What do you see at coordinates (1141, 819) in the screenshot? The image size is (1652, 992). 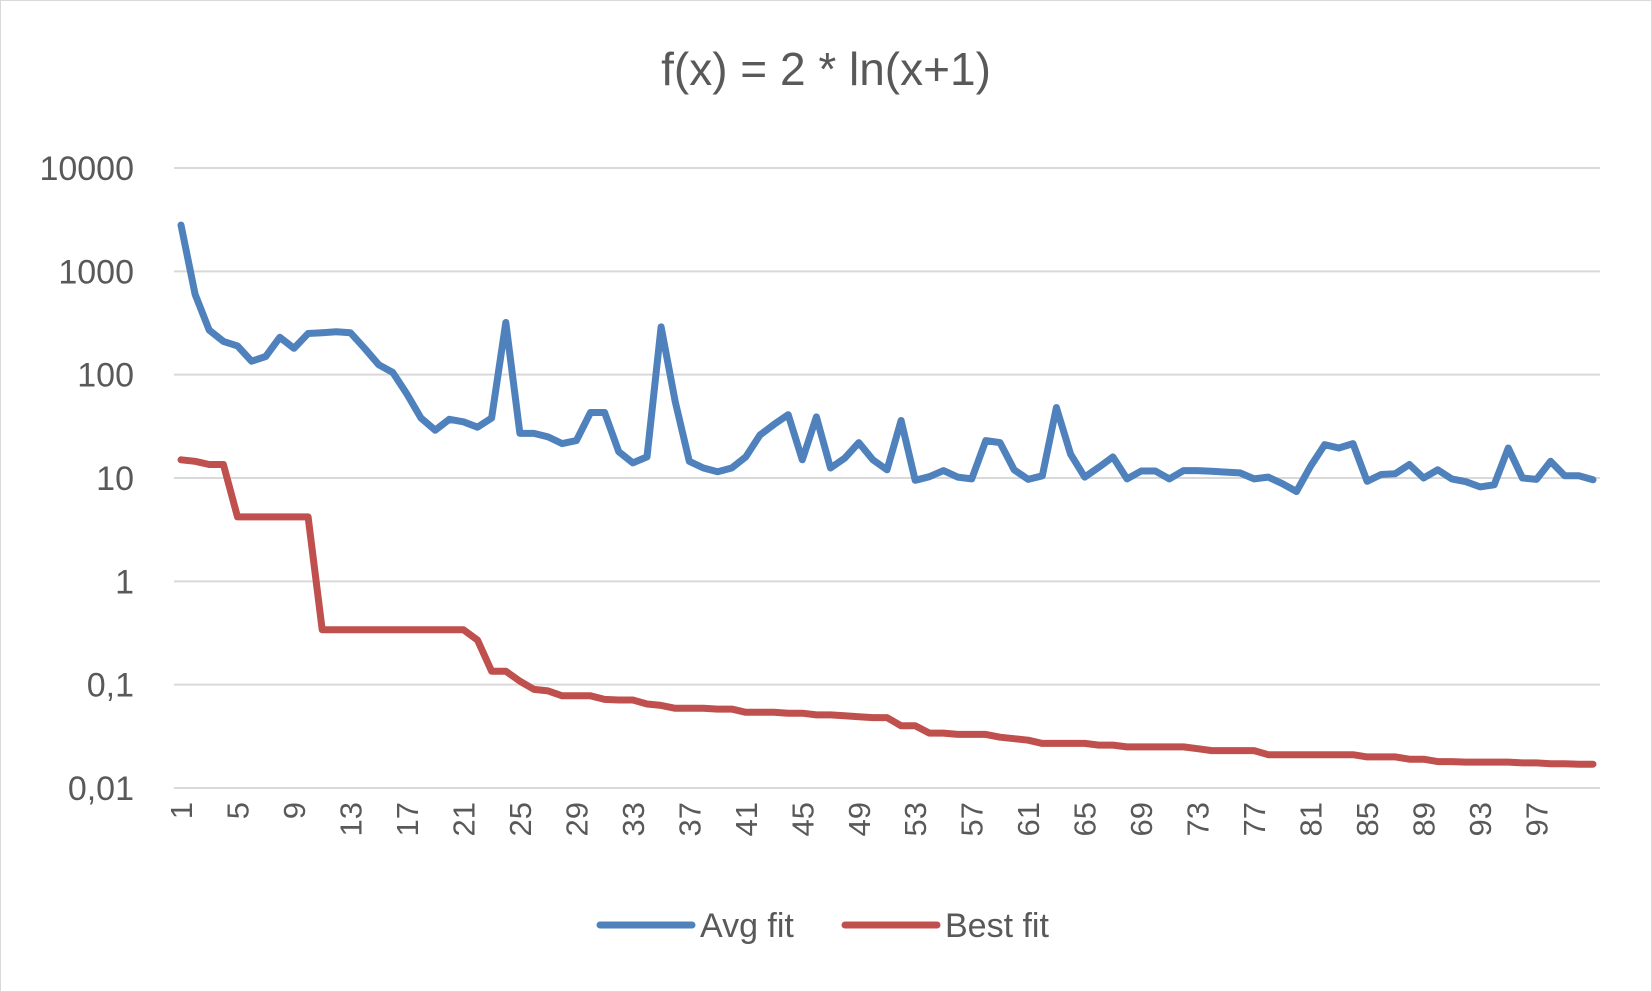 I see `x-tick-label: 69` at bounding box center [1141, 819].